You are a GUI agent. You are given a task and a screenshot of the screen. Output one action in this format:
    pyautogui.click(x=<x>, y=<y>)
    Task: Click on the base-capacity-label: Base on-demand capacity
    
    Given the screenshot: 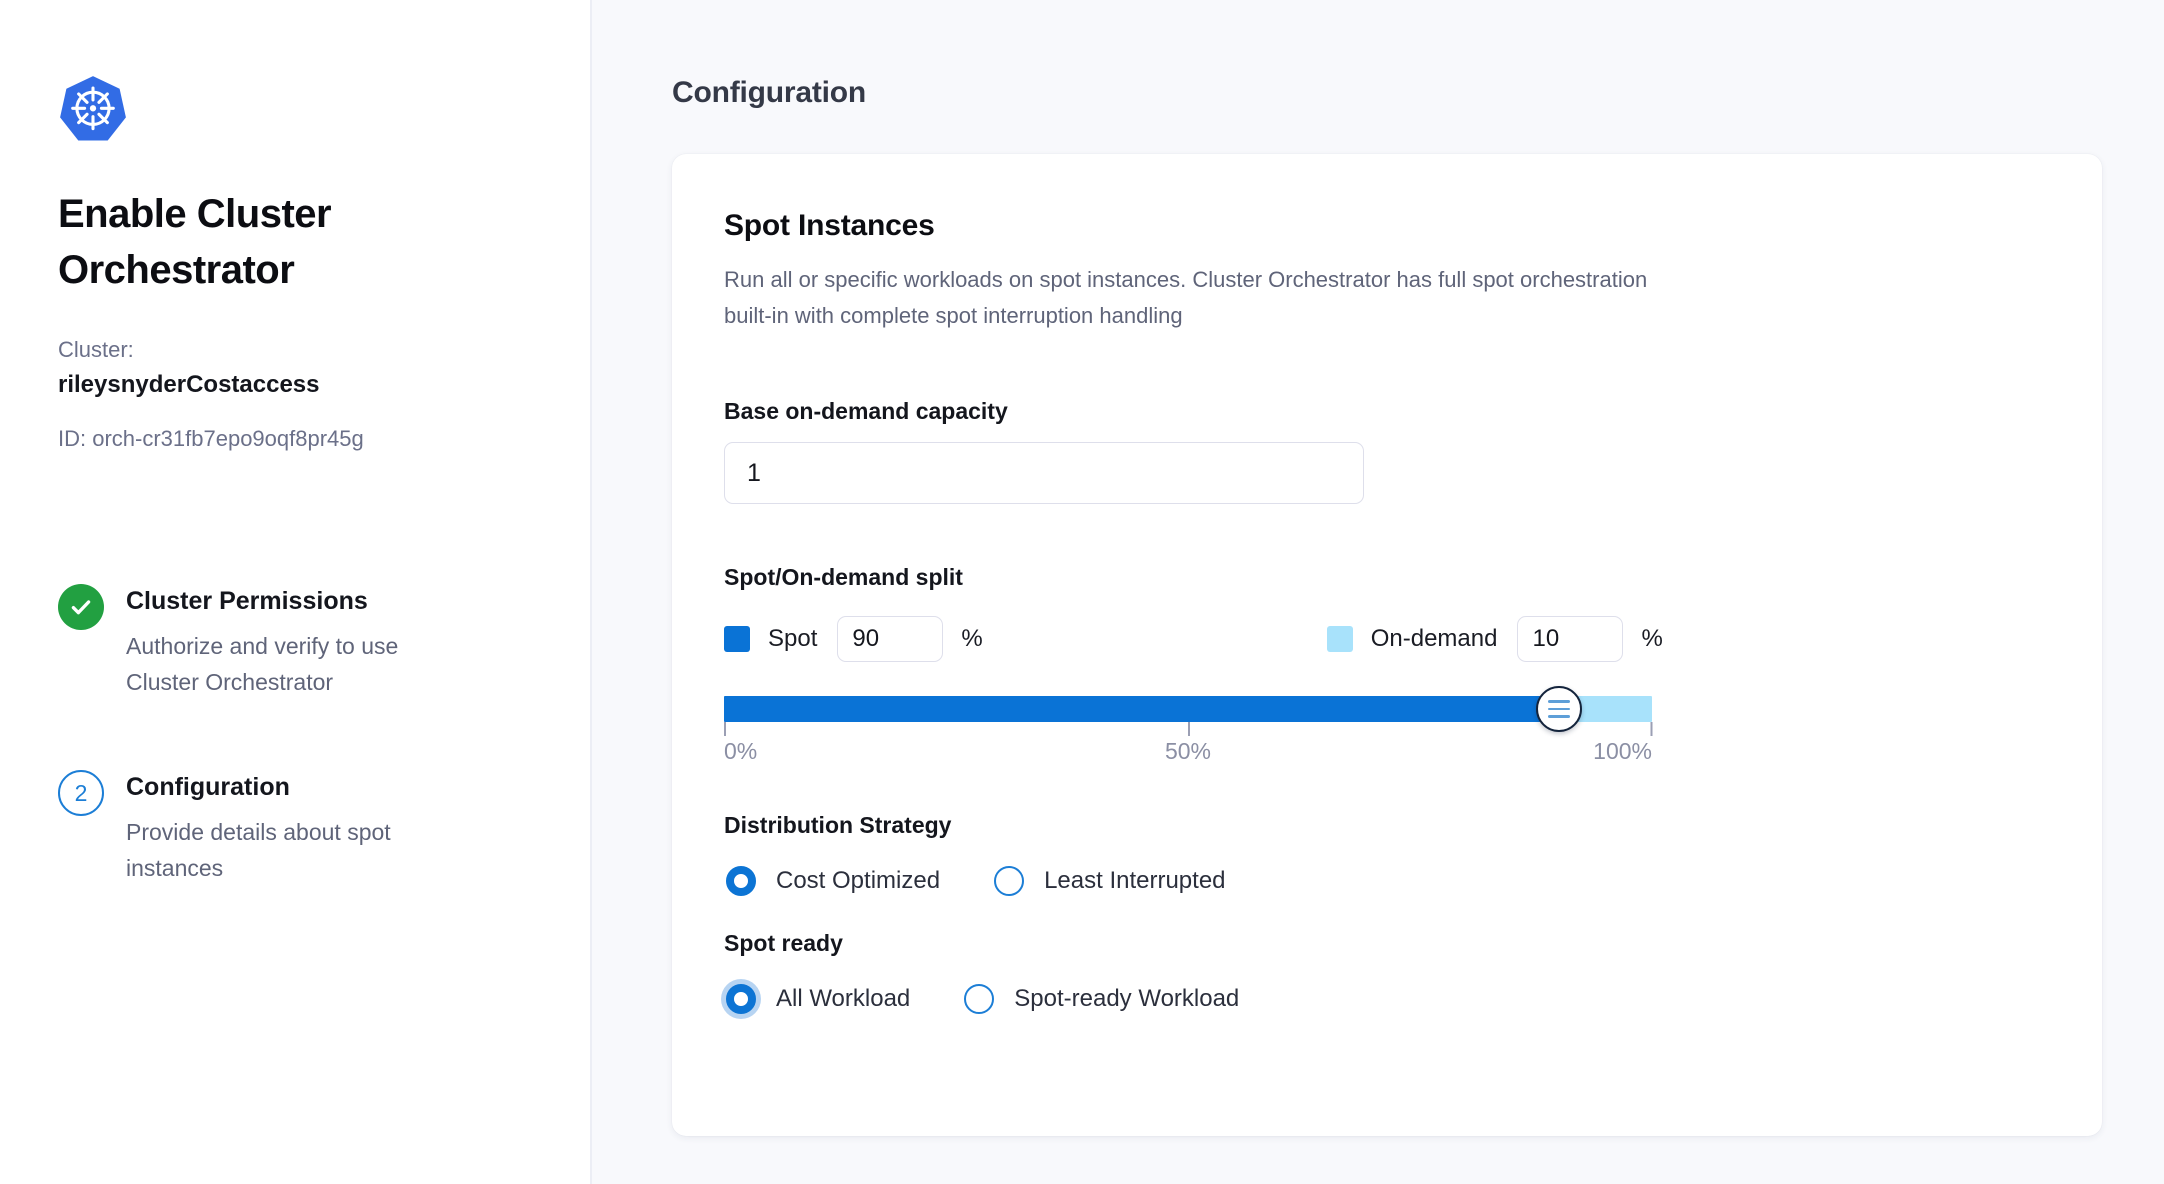 What is the action you would take?
    pyautogui.click(x=866, y=411)
    